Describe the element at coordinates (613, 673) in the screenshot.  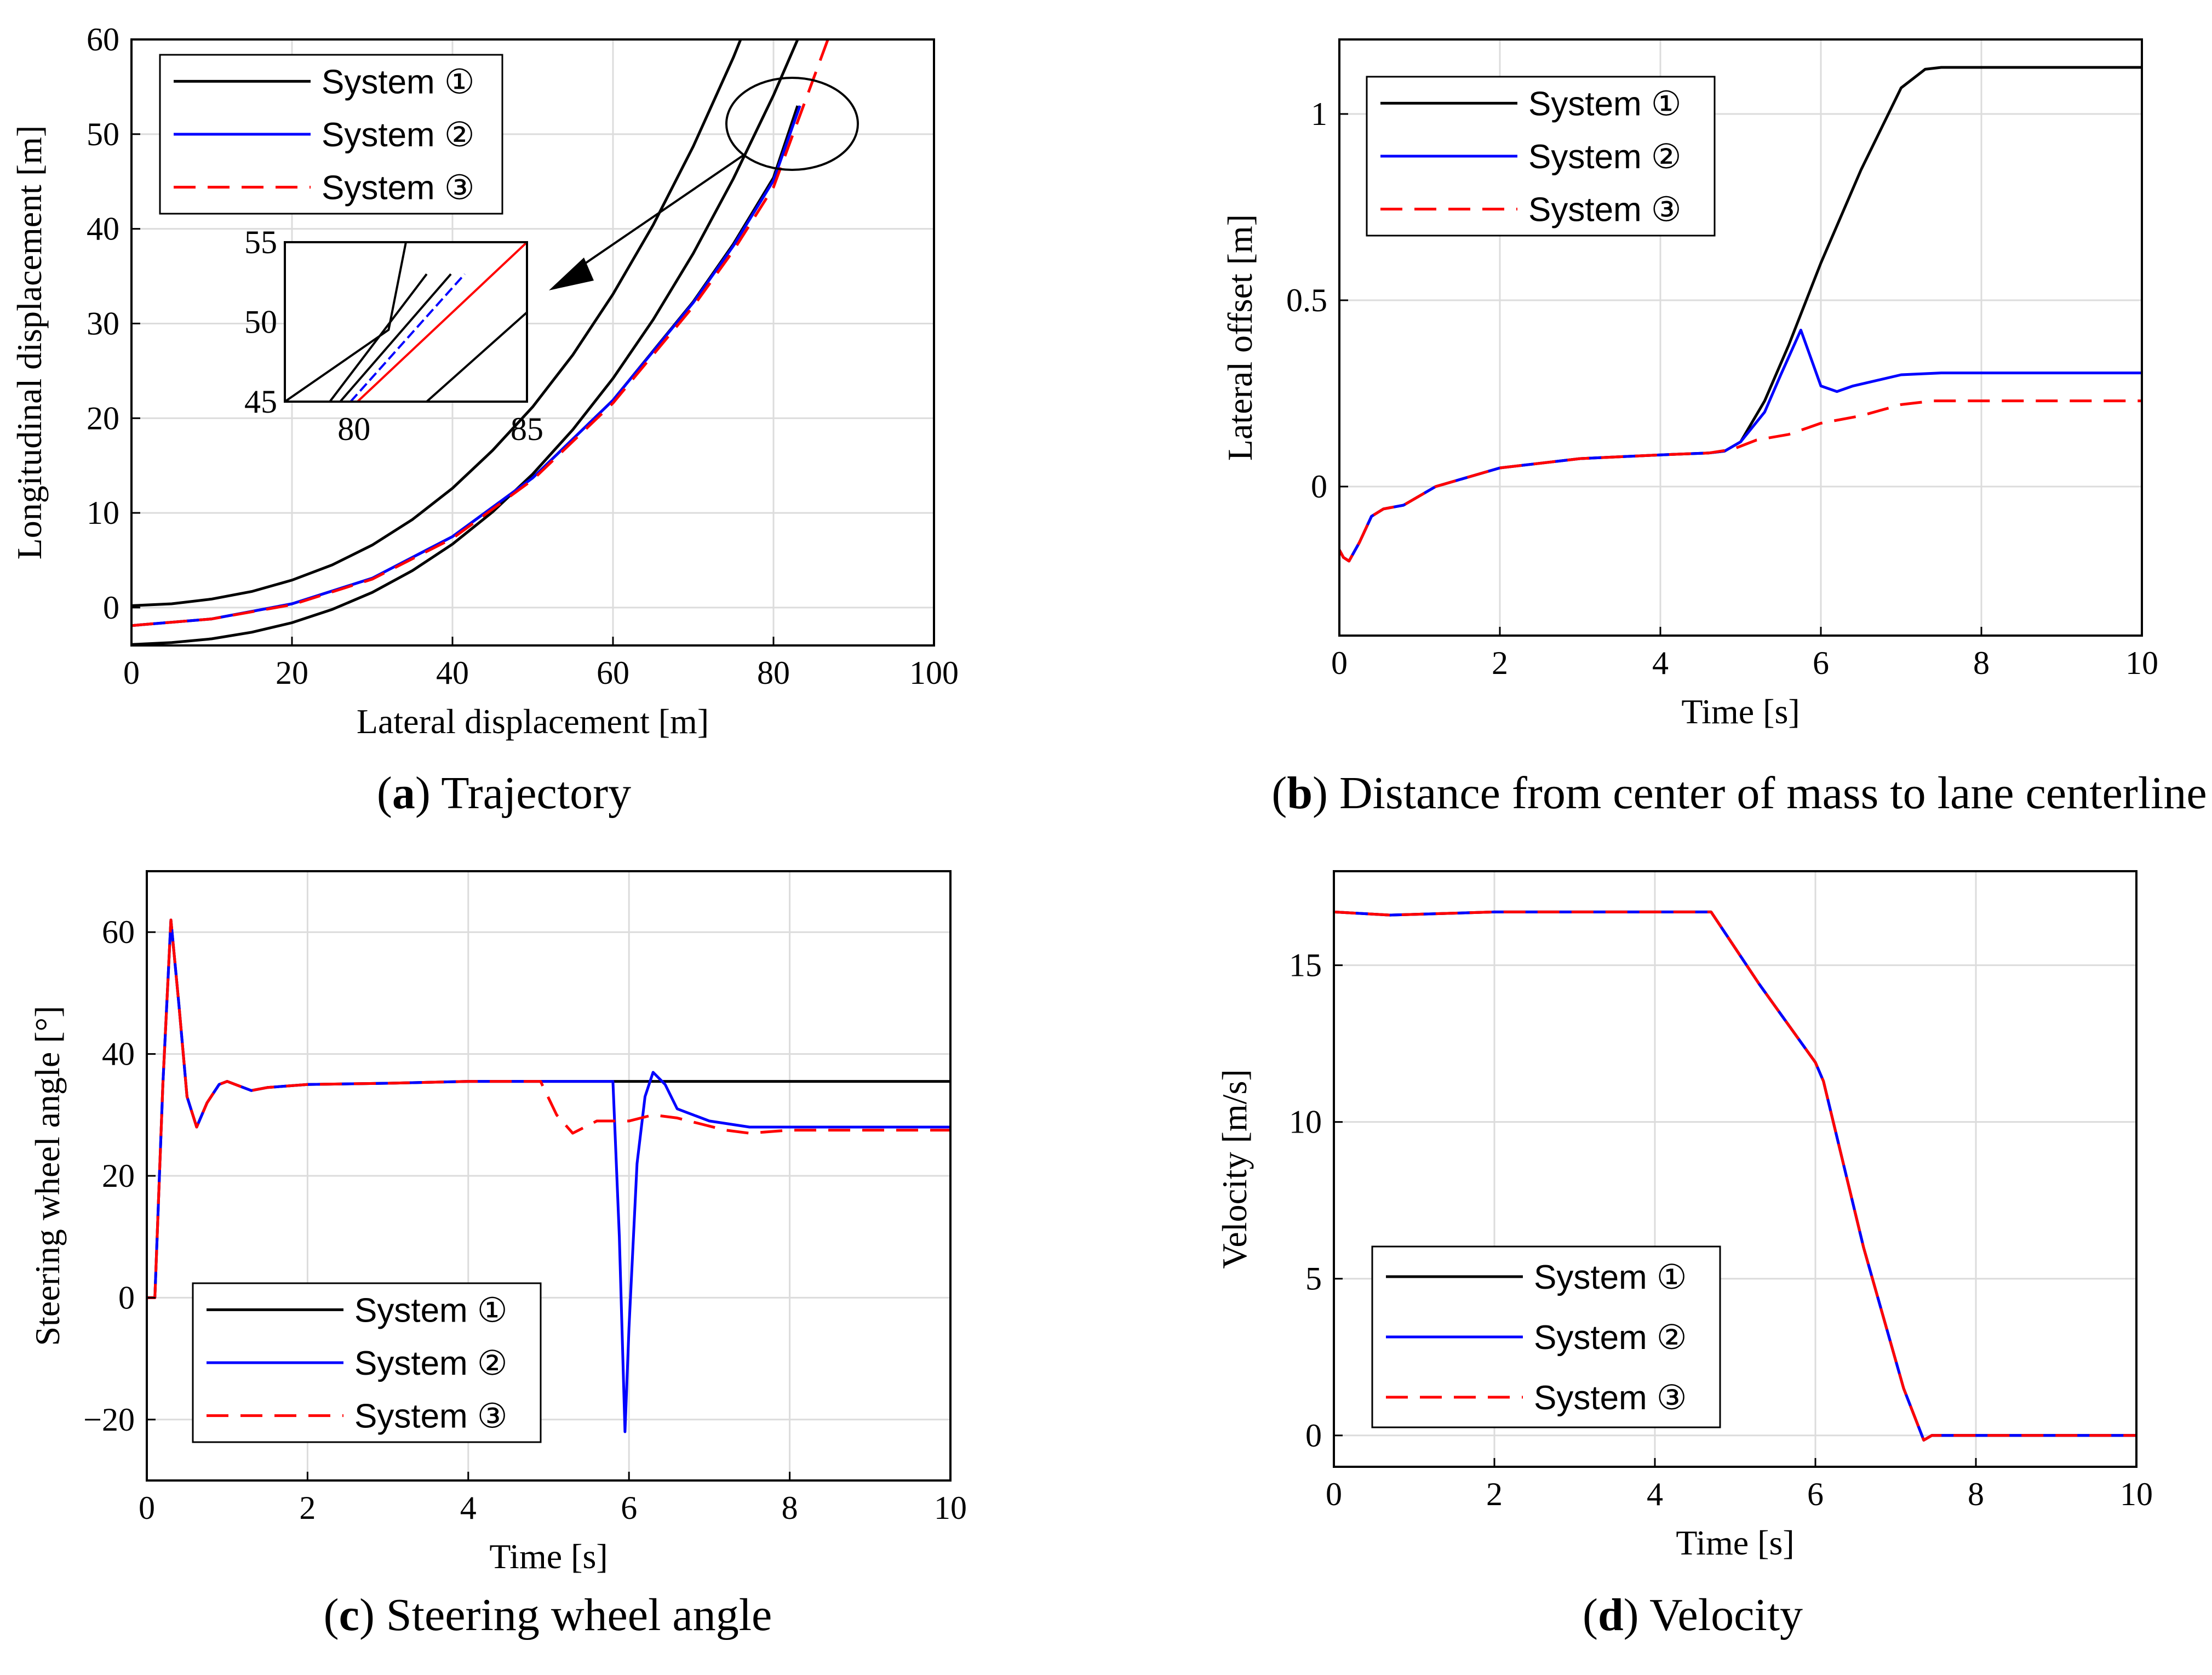
I see `x-tick-label: 60` at that location.